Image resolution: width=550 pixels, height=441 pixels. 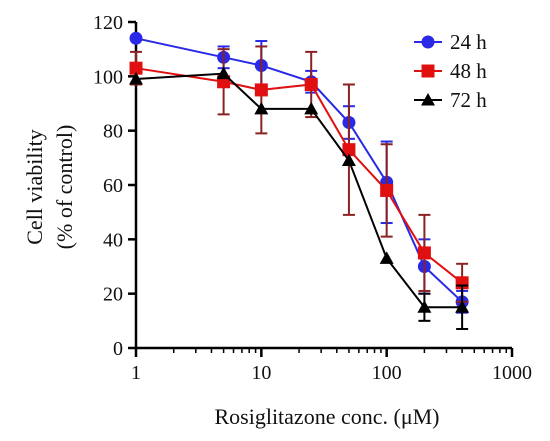 What do you see at coordinates (118, 349) in the screenshot?
I see `y-tick-label: 0` at bounding box center [118, 349].